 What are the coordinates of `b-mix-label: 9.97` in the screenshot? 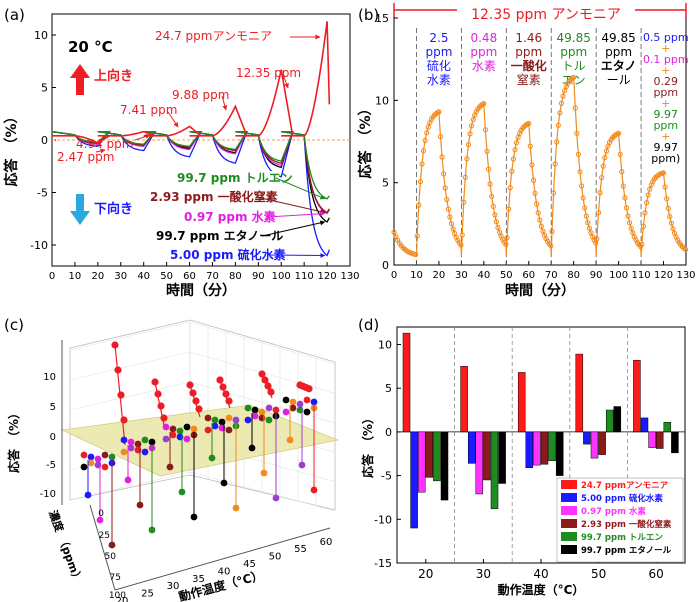 It's located at (666, 114).